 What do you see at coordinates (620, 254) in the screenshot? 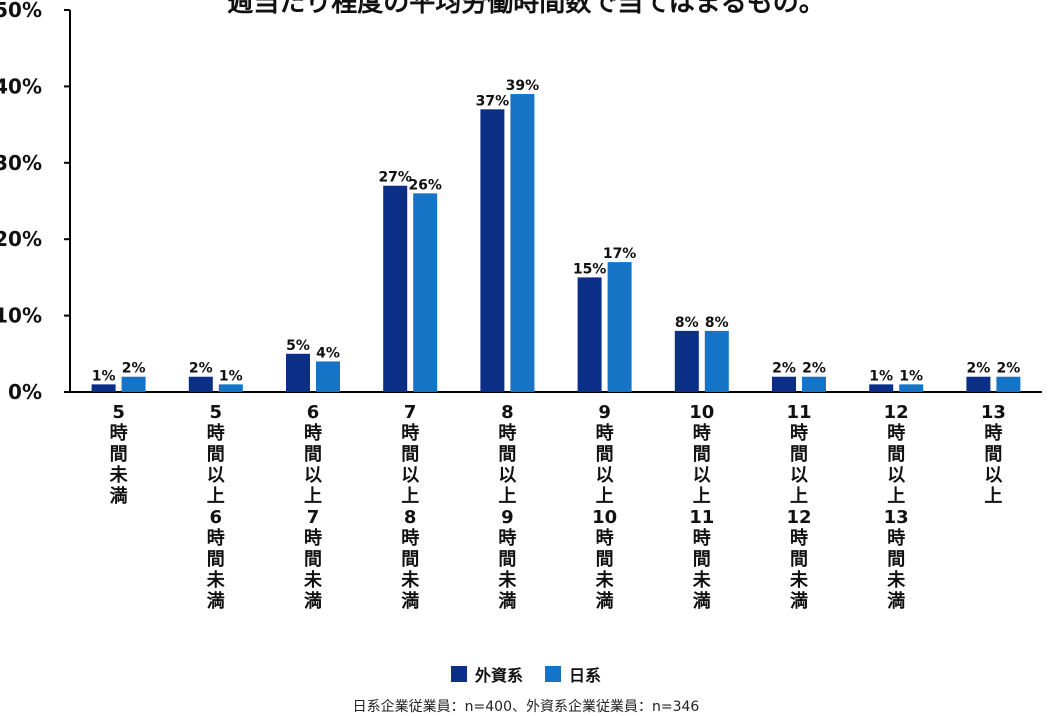
I see `bar-value-label: 17%` at bounding box center [620, 254].